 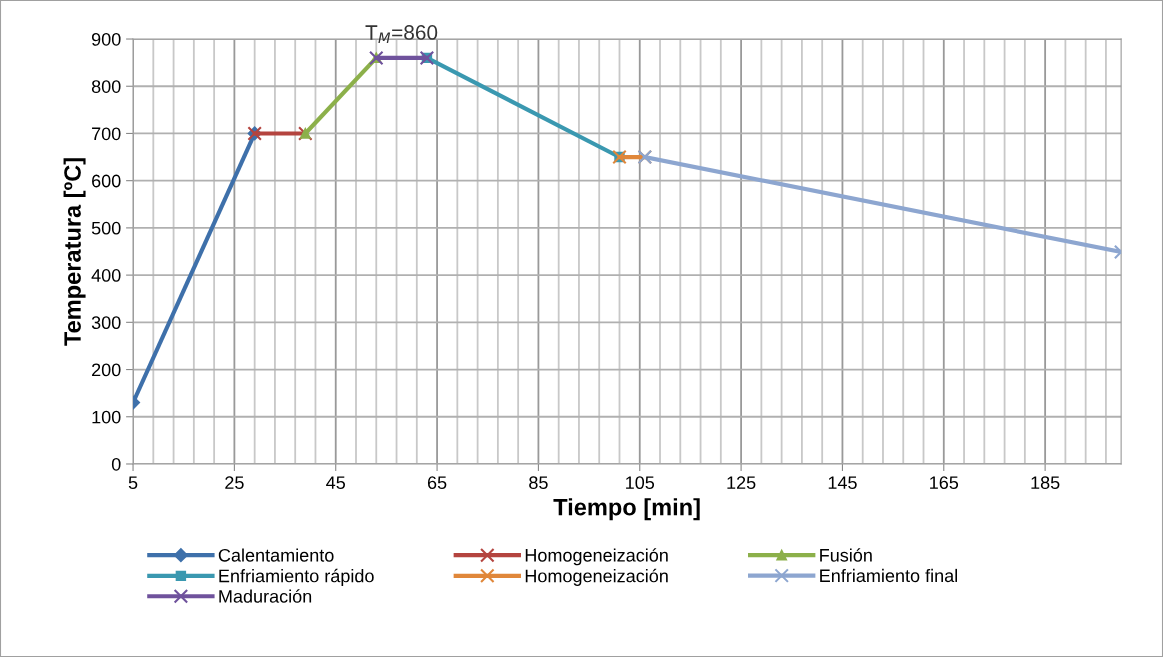 I want to click on y-tick-label: 0, so click(x=116, y=464).